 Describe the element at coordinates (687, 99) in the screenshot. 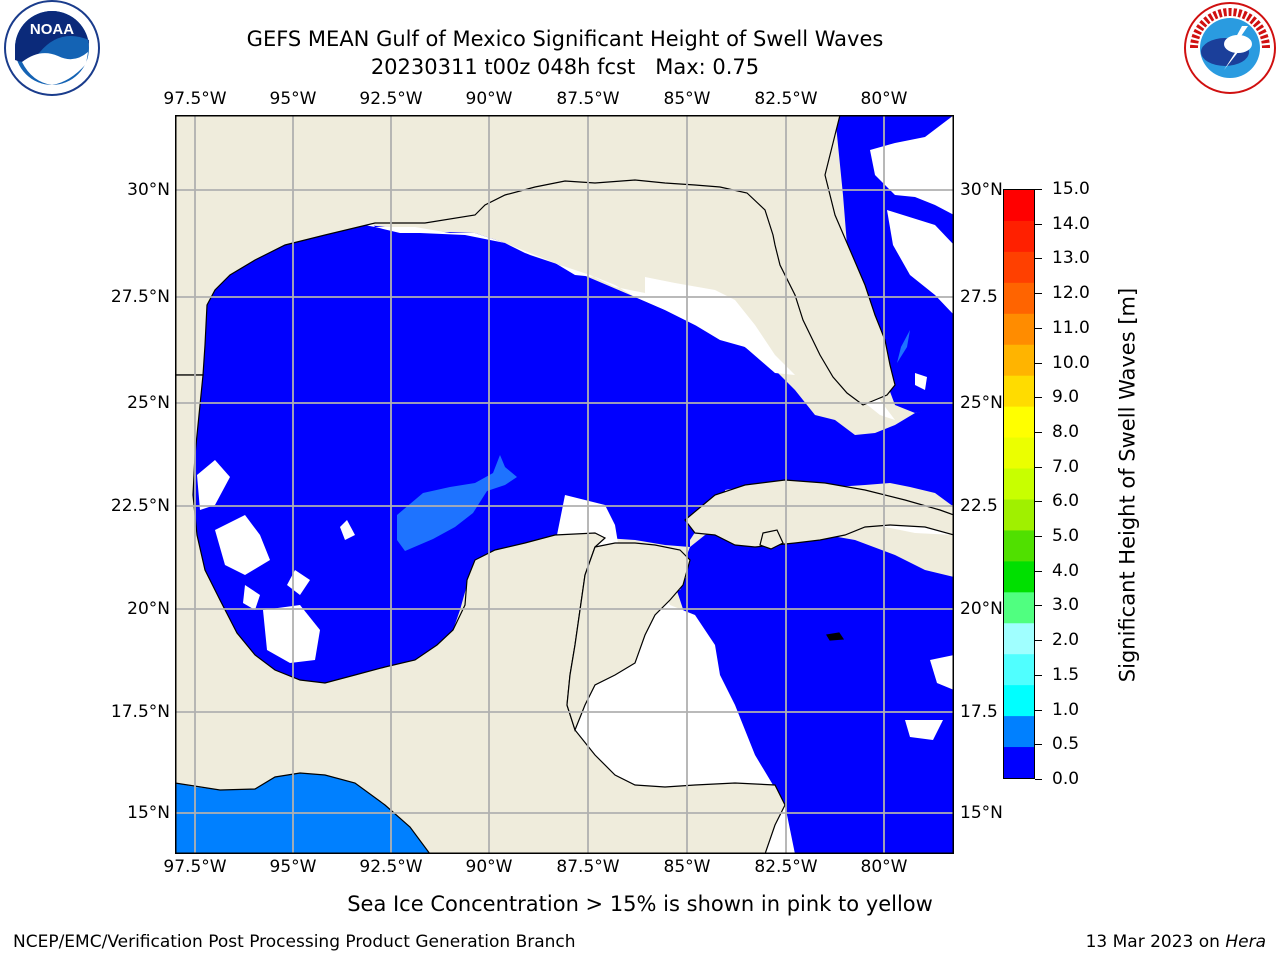

I see `lon-tick-top: 85°W` at that location.